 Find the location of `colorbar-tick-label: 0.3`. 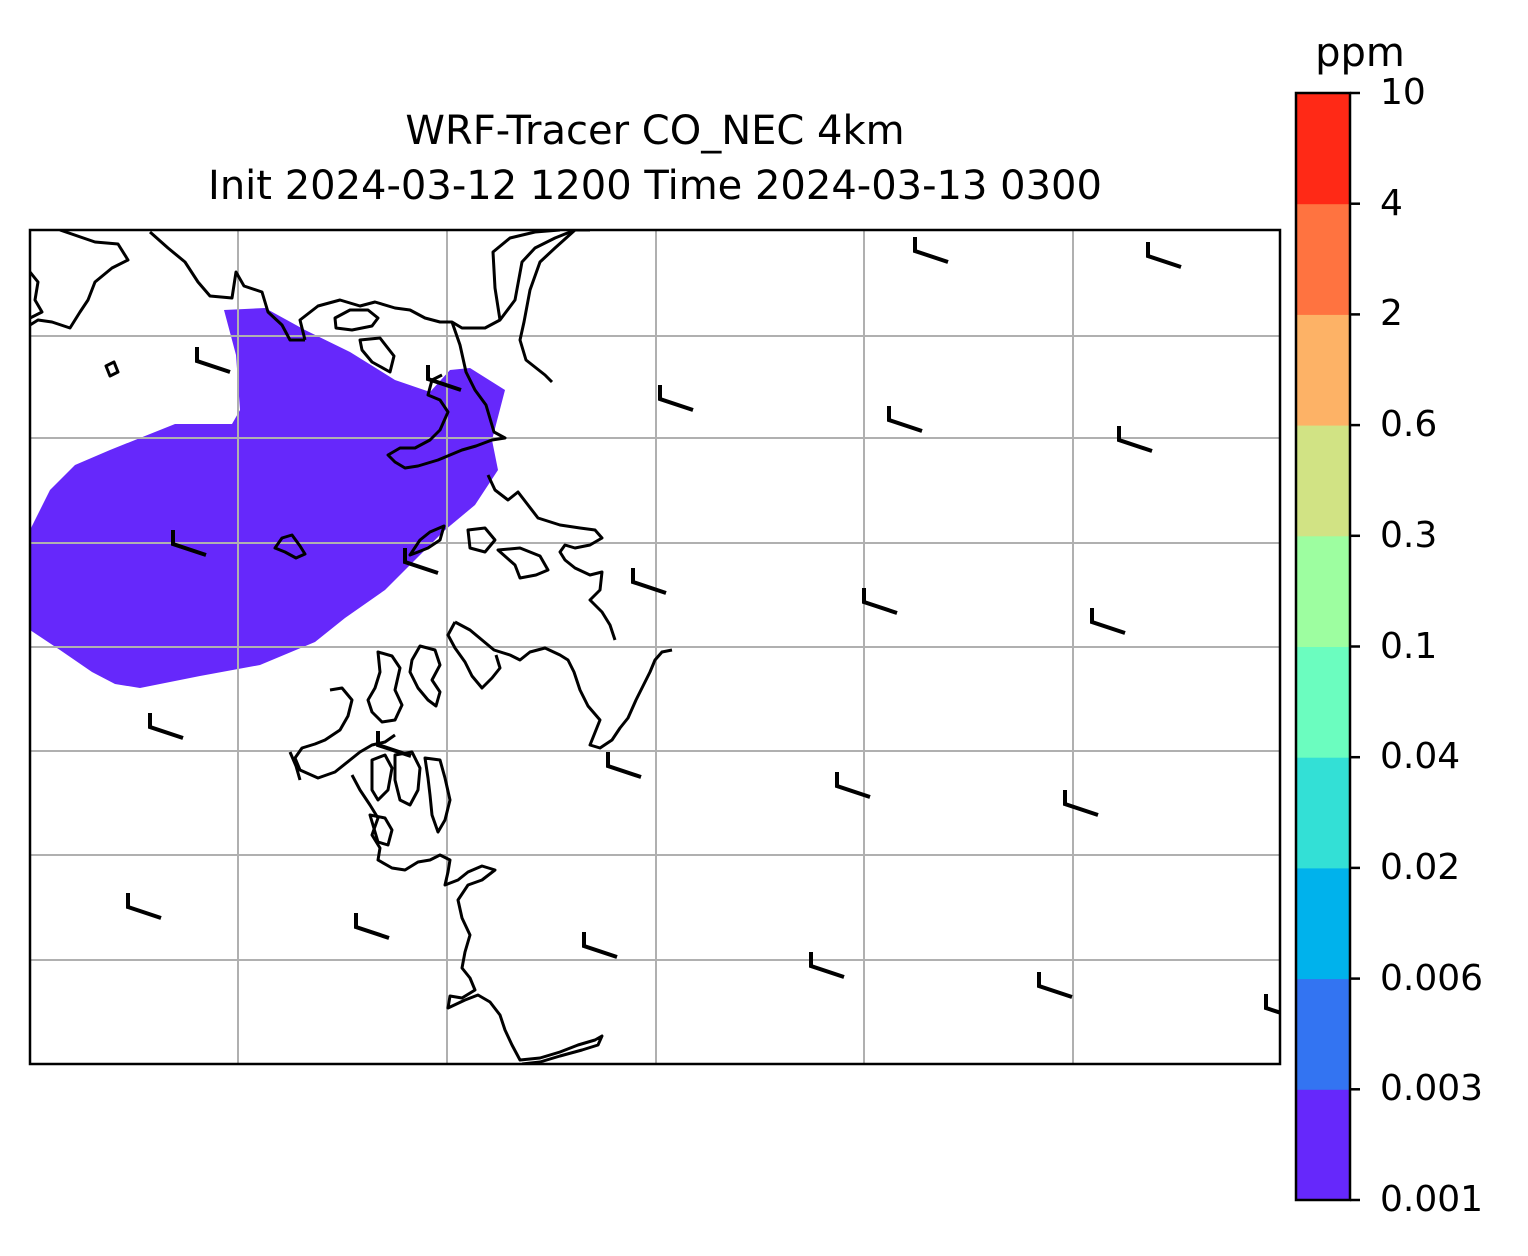

colorbar-tick-label: 0.3 is located at coordinates (1409, 535).